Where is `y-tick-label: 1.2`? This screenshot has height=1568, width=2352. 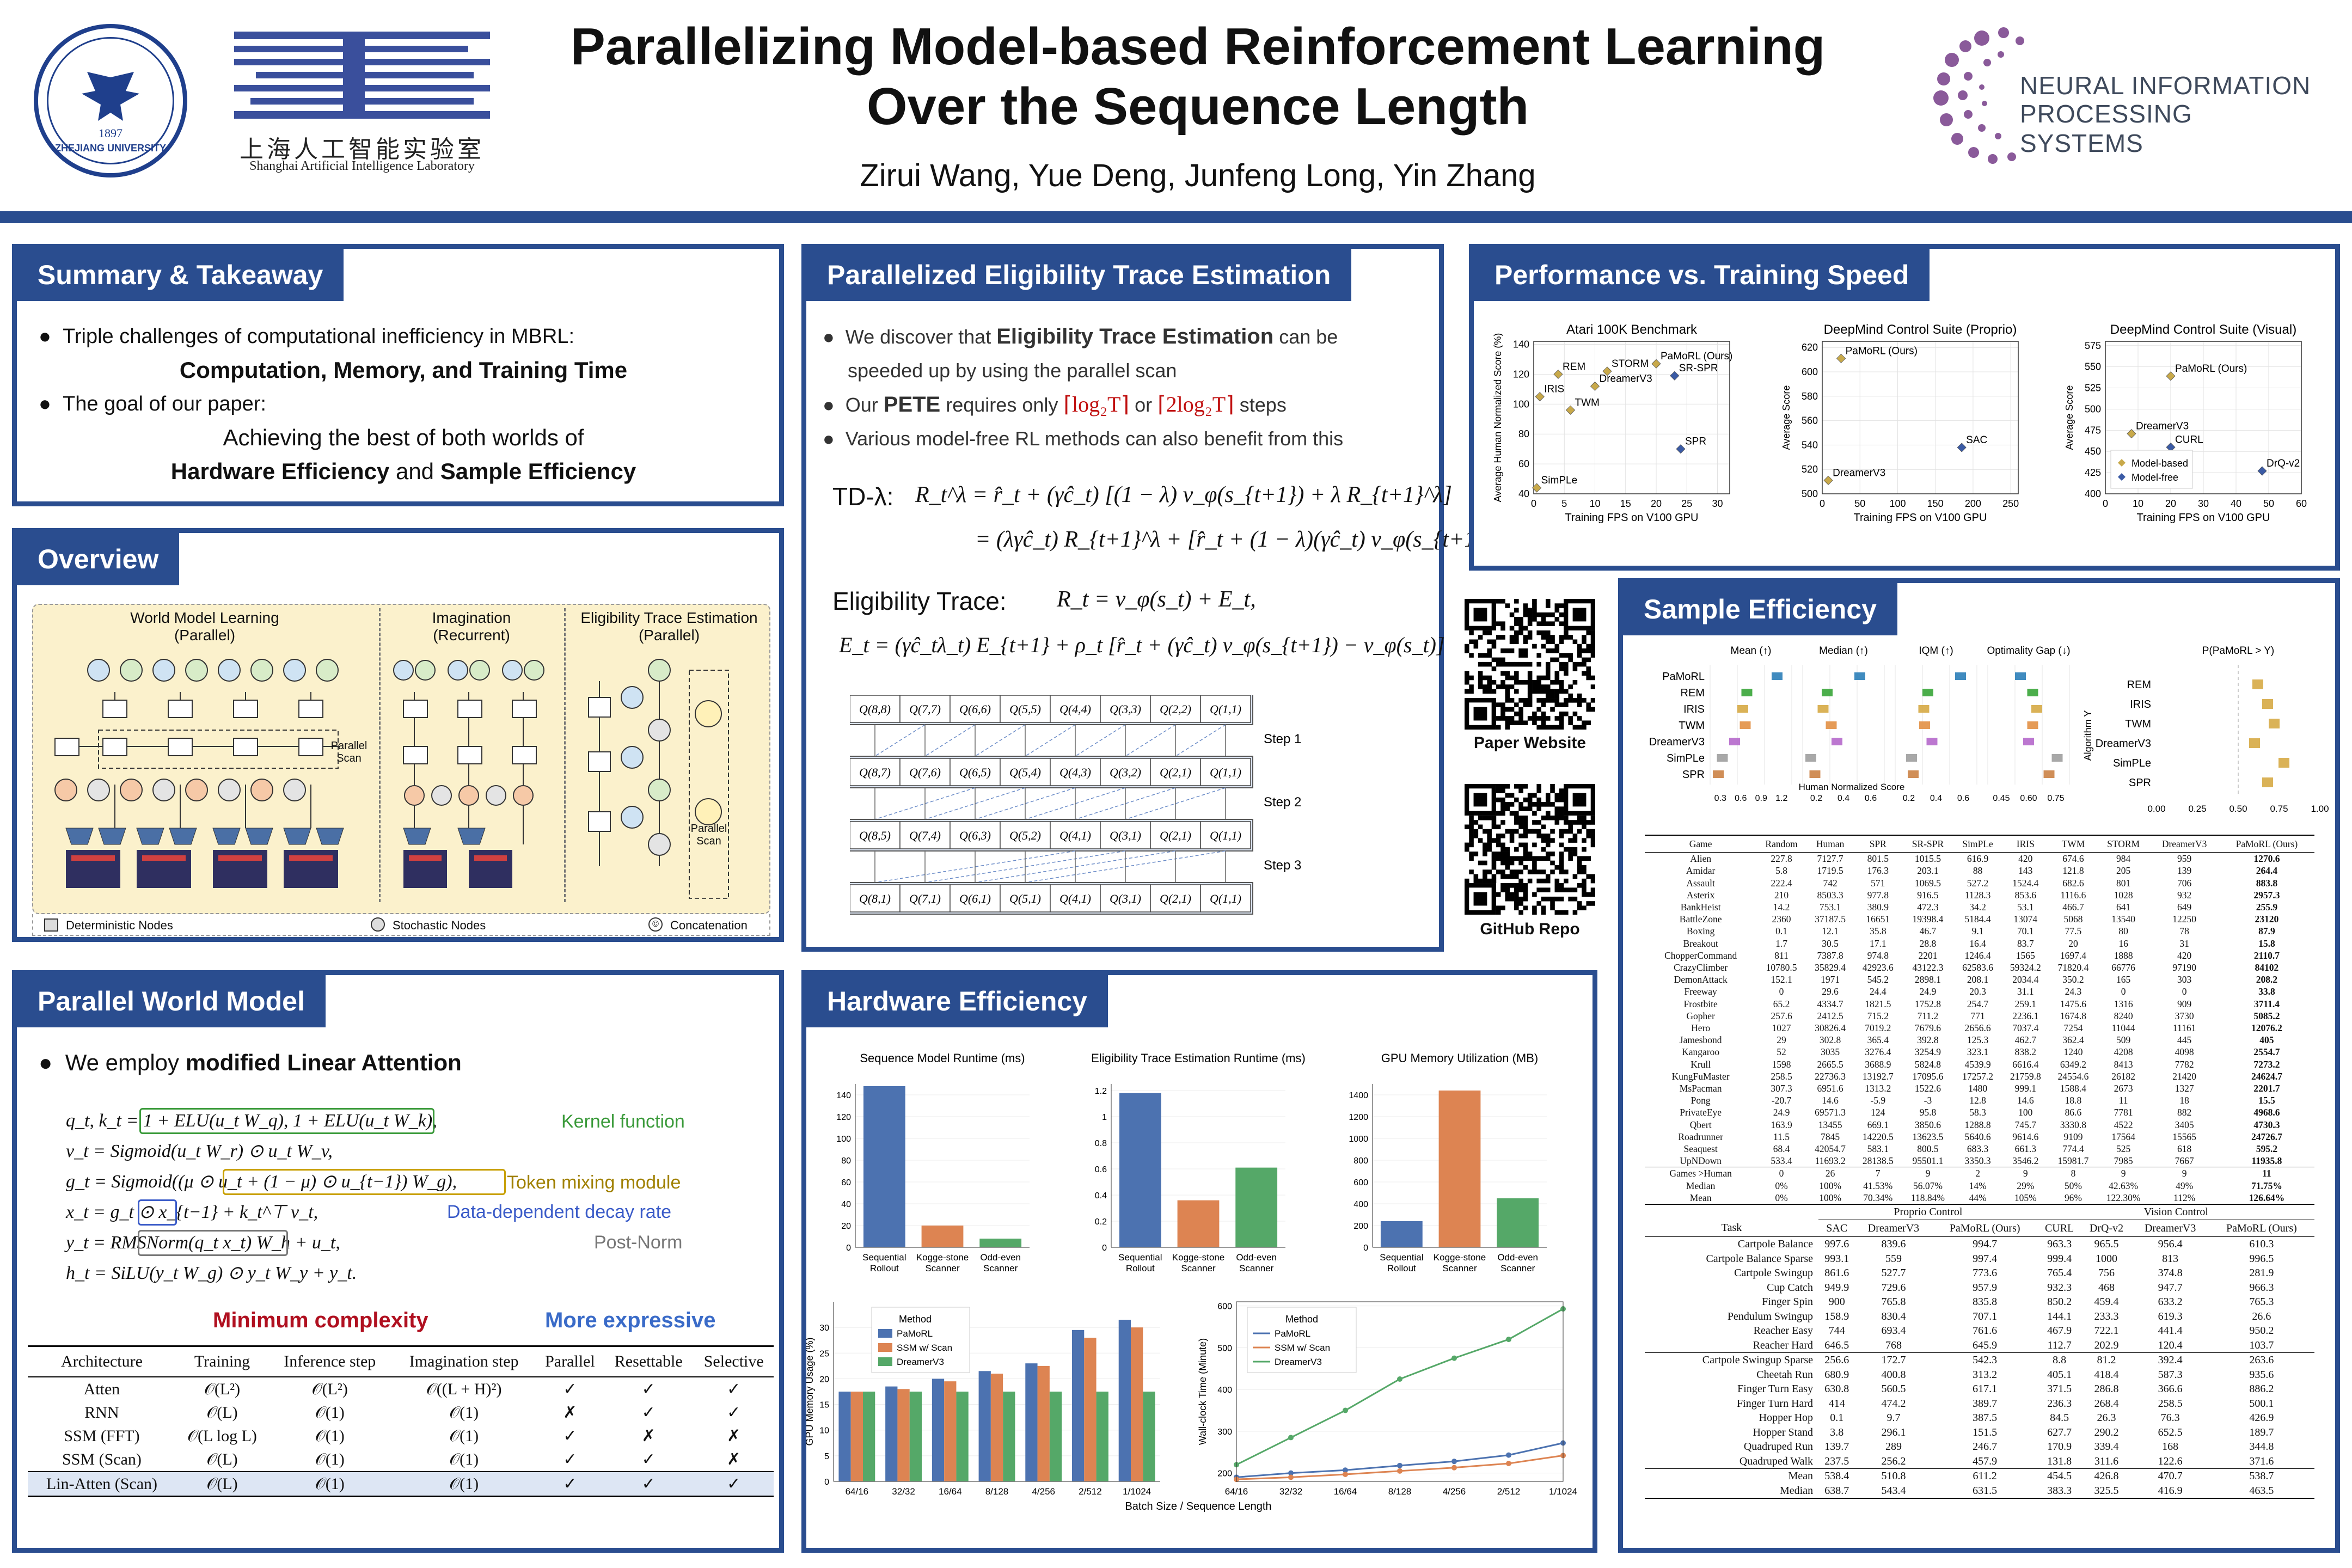
y-tick-label: 1.2 is located at coordinates (1101, 1091).